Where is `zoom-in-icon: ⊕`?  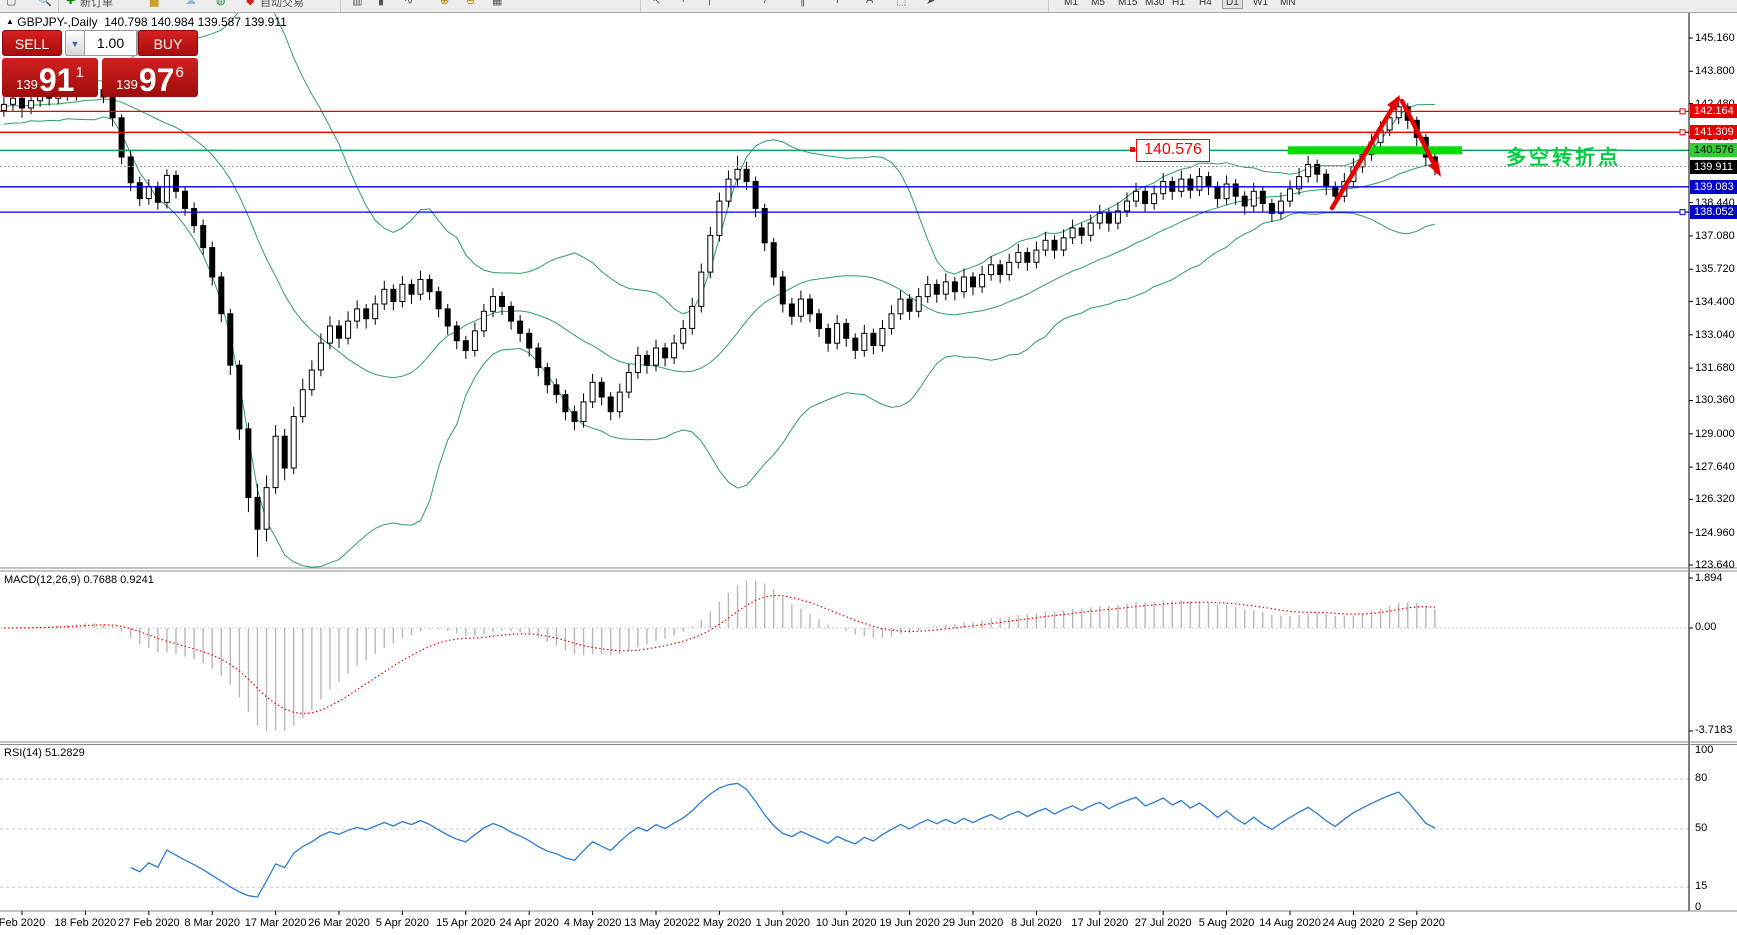 zoom-in-icon: ⊕ is located at coordinates (445, 3).